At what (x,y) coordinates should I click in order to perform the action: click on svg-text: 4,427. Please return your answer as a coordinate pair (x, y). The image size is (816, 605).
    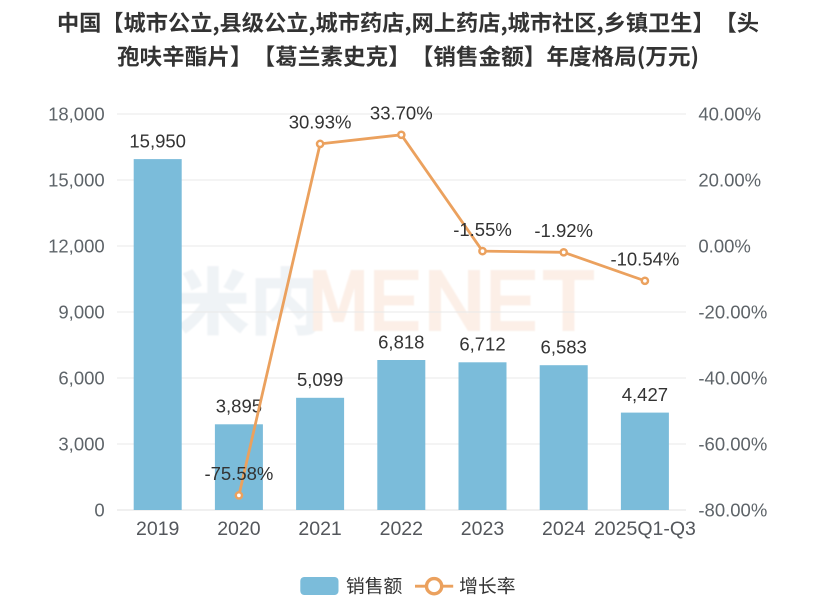
    Looking at the image, I should click on (645, 394).